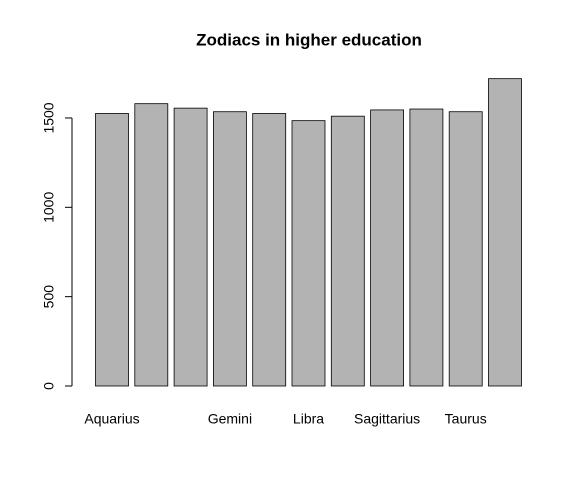 The image size is (580, 488). What do you see at coordinates (49, 207) in the screenshot?
I see `y-tick-label: 1000` at bounding box center [49, 207].